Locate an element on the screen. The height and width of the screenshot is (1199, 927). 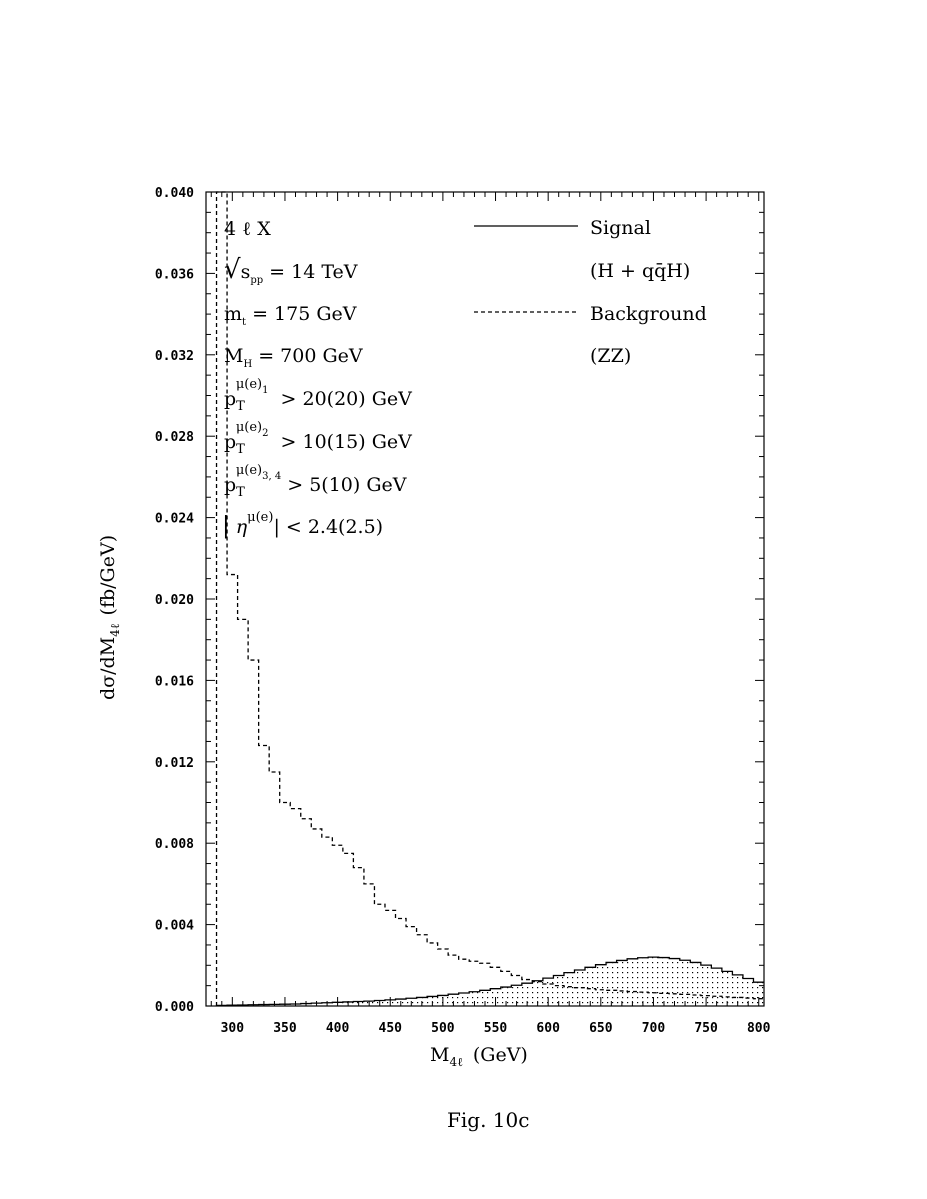
y-axis-label: dσ/dM4ℓ(fb/GeV) is located at coordinates (109, 617).